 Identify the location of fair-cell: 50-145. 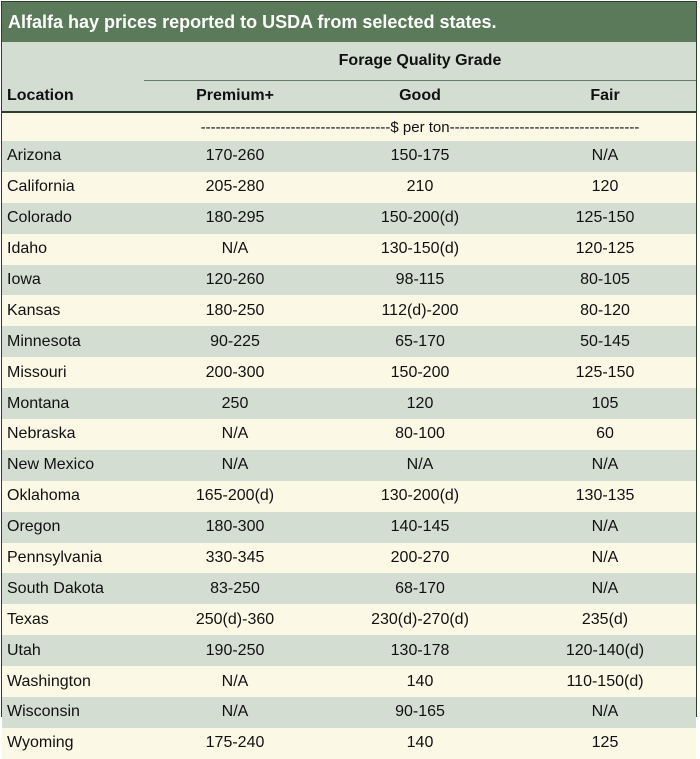
(605, 342).